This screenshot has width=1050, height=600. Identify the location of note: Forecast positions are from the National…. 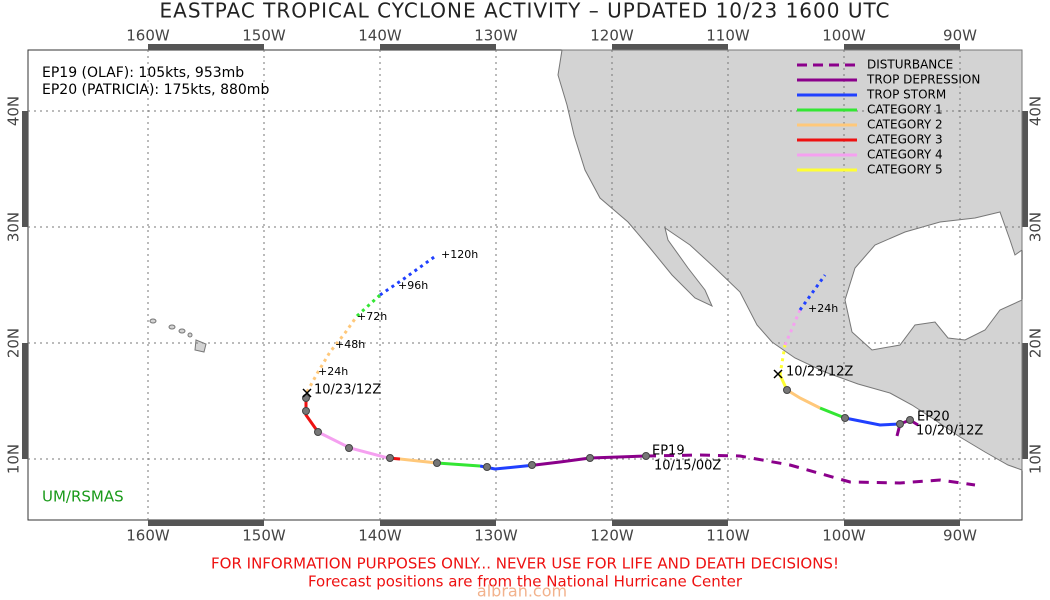
(525, 582).